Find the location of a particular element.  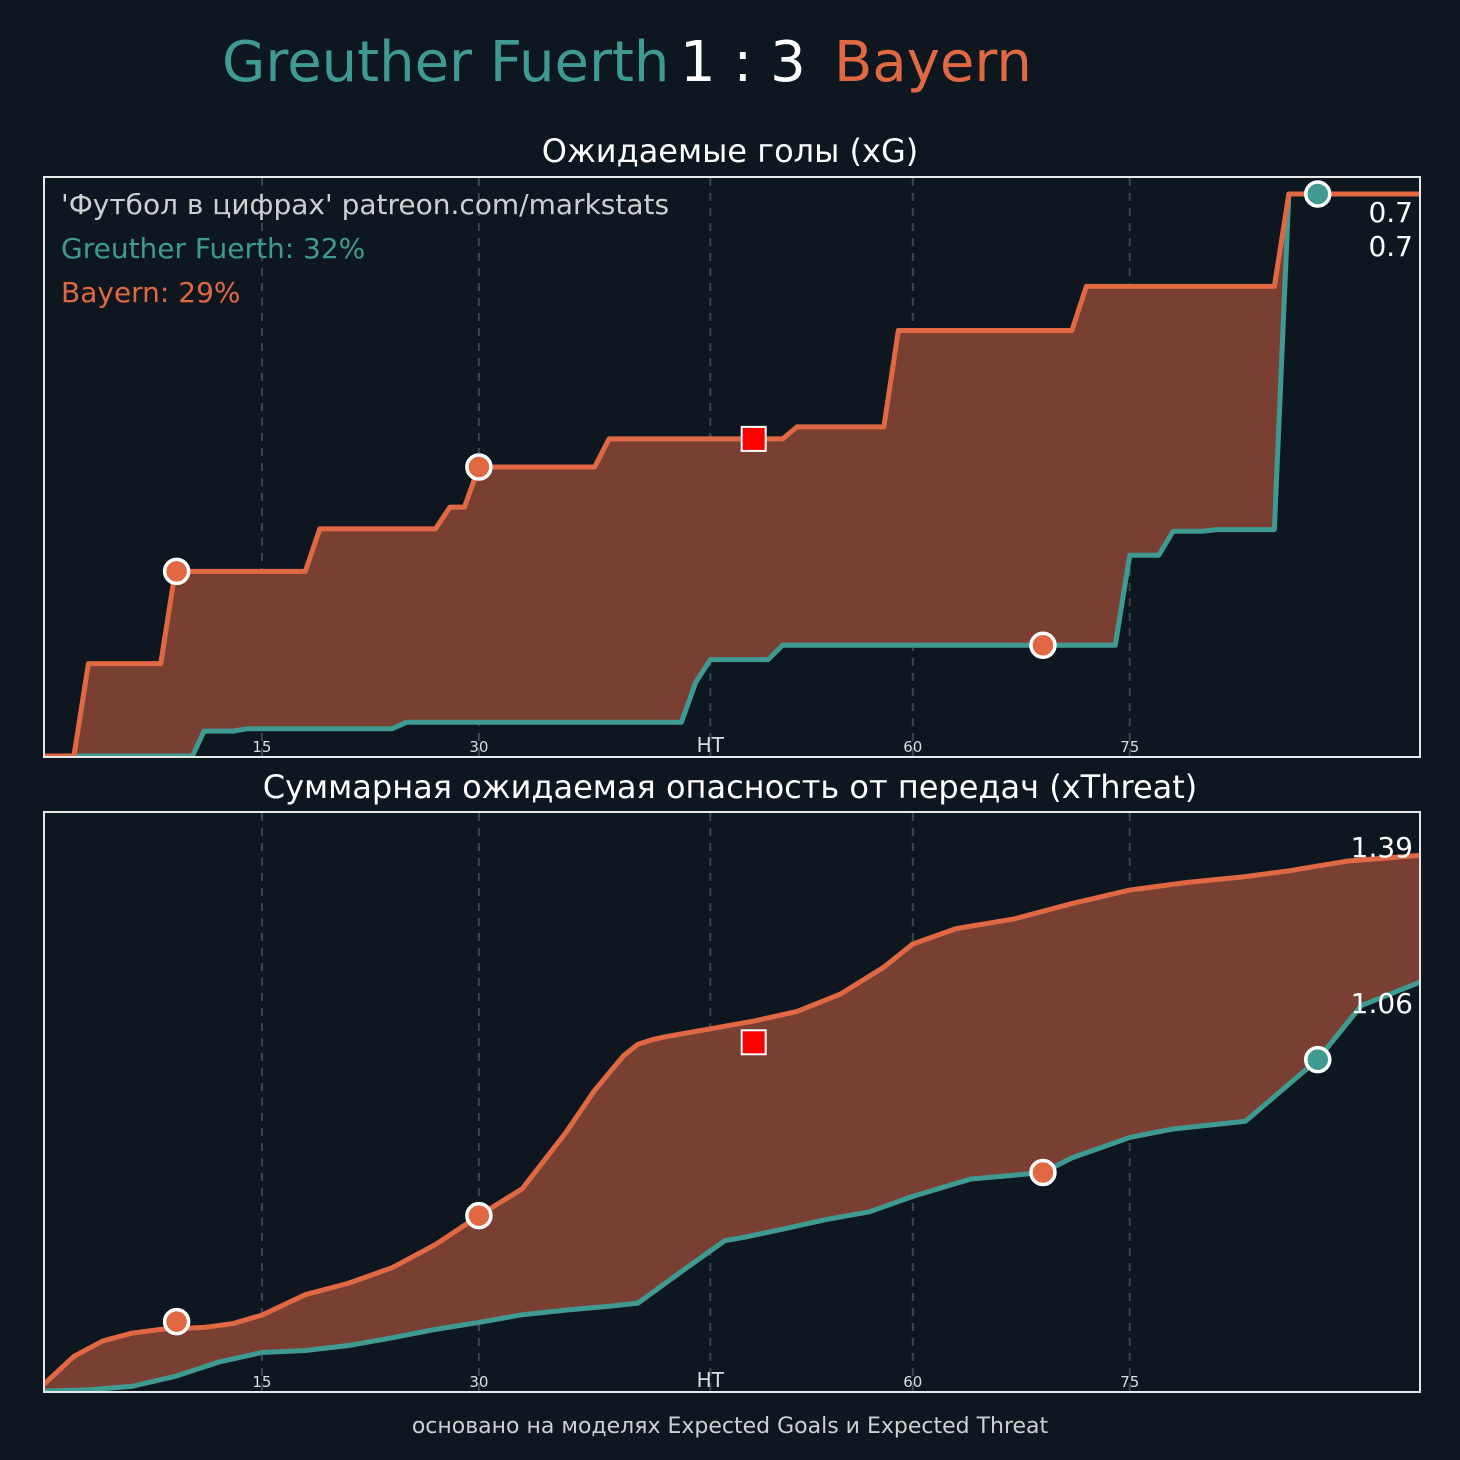

away-share-text: Bayern: 29% is located at coordinates (151, 292).